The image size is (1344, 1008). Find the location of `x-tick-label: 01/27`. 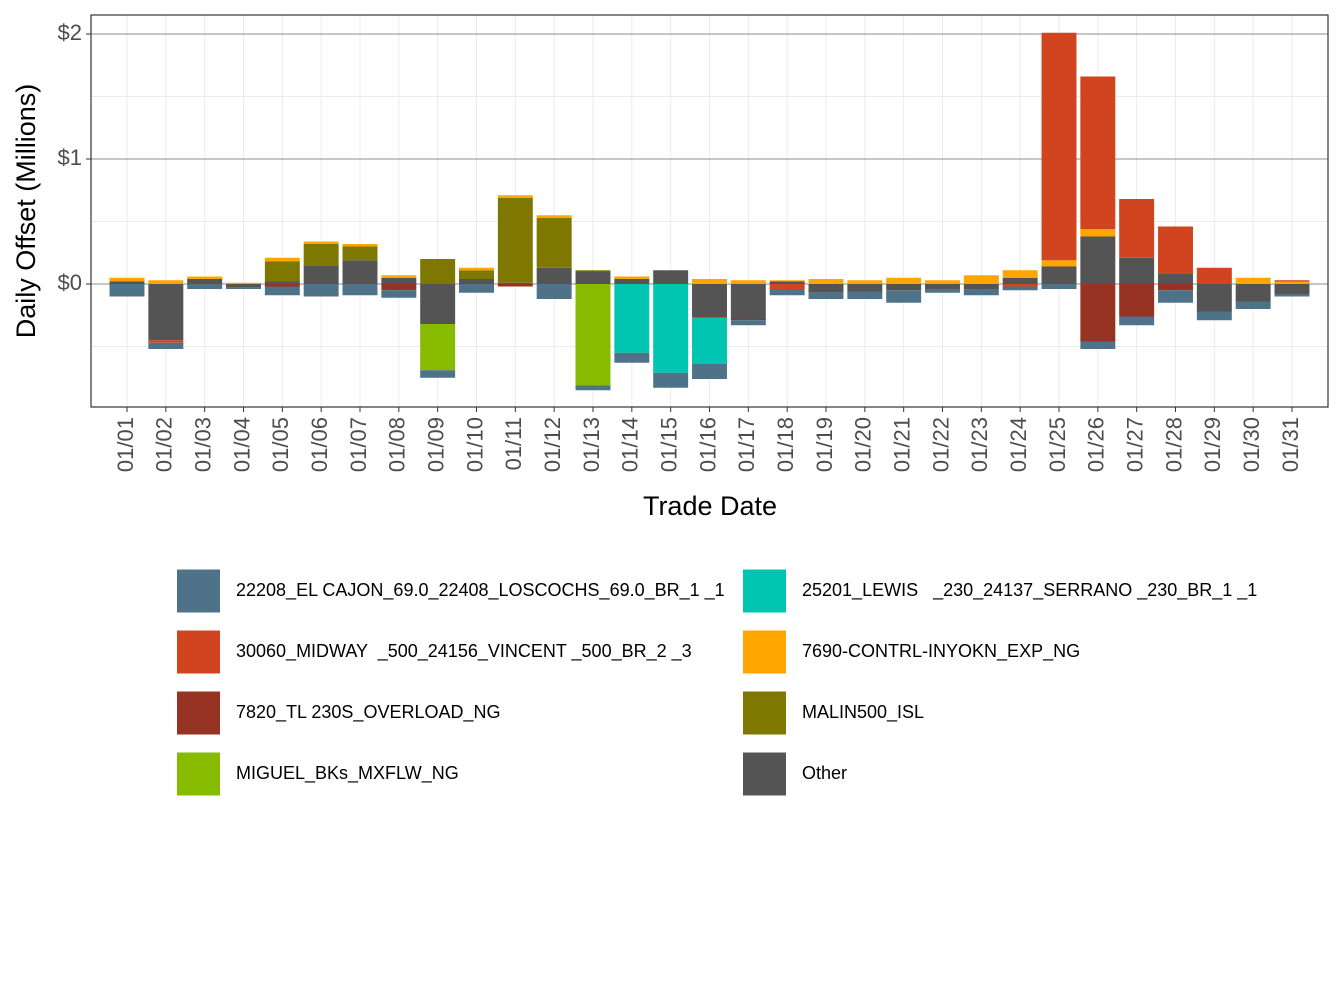

x-tick-label: 01/27 is located at coordinates (1134, 444).